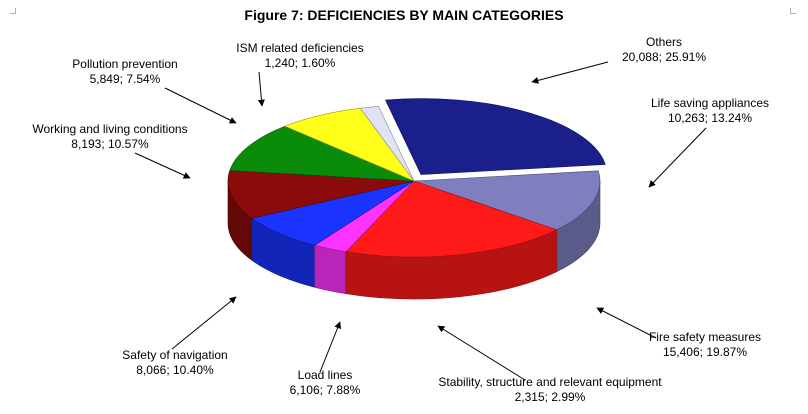 Image resolution: width=808 pixels, height=414 pixels. I want to click on leader-arrow-fire-safety-measures, so click(626, 323).